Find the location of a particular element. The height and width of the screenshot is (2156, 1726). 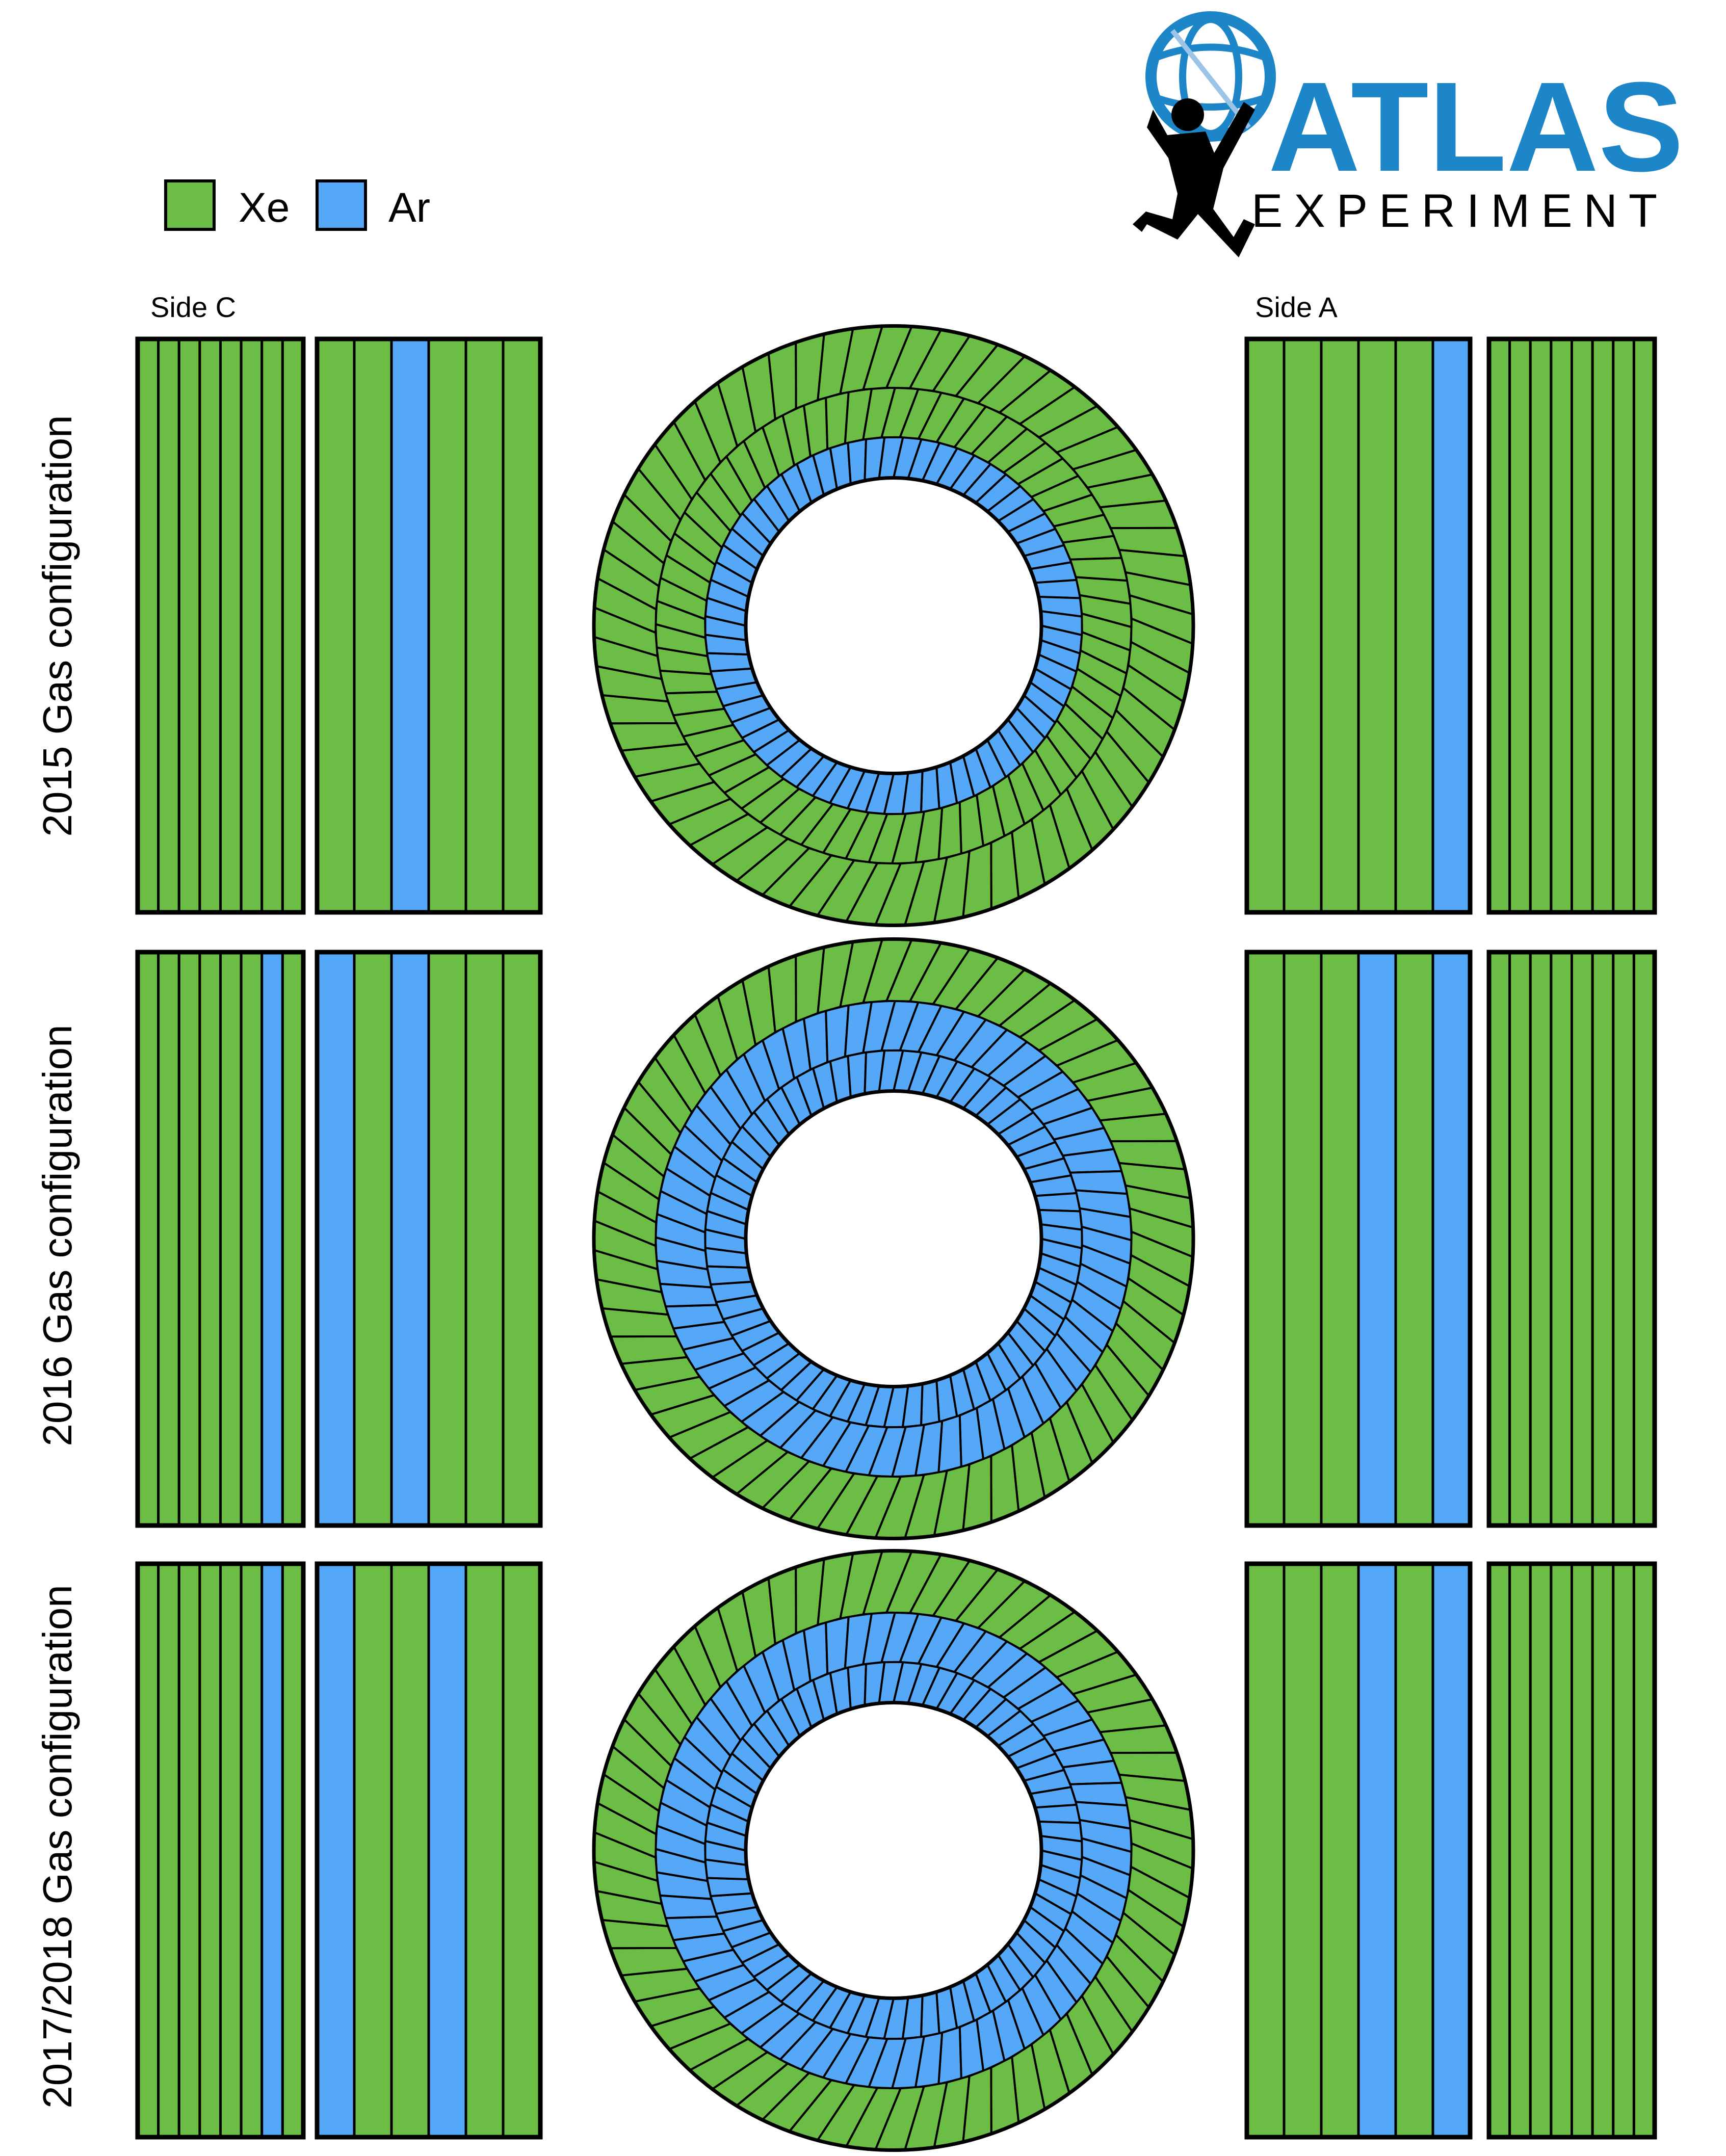

row-label-2016-wrap: 2016 Gas configuration is located at coordinates (58, 1235).